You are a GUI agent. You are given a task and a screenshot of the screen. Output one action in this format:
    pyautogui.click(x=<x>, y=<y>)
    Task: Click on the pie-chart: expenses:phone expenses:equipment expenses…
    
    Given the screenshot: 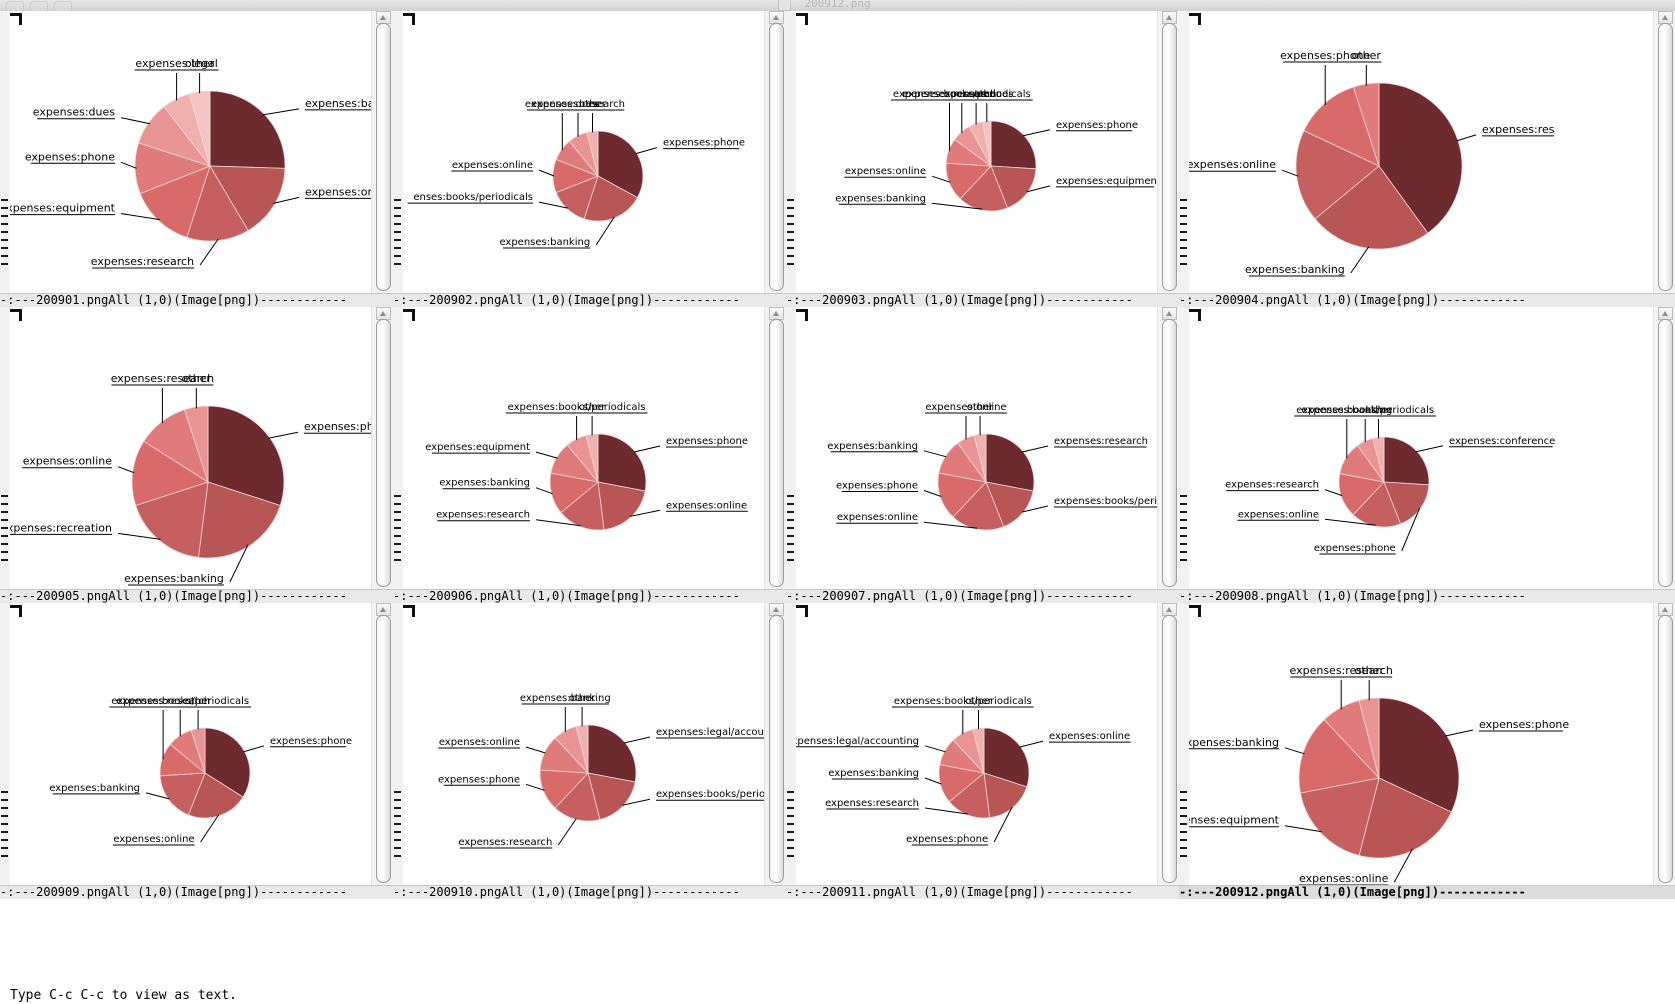 What is the action you would take?
    pyautogui.click(x=996, y=150)
    